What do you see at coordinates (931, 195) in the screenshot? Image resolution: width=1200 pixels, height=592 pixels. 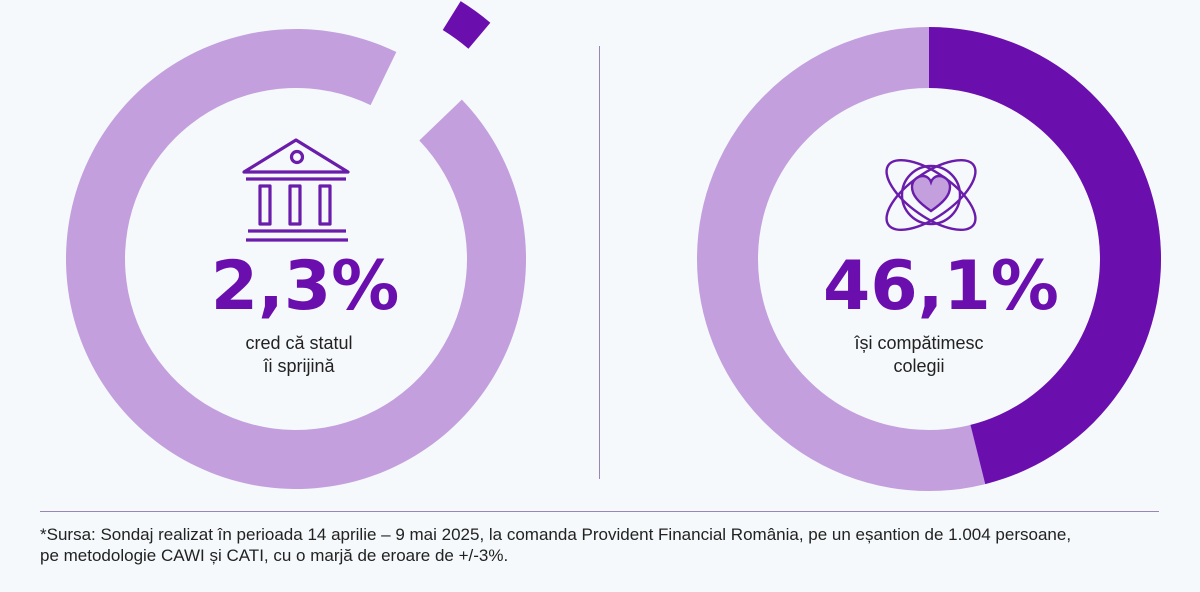 I see `heart-orbit-icon` at bounding box center [931, 195].